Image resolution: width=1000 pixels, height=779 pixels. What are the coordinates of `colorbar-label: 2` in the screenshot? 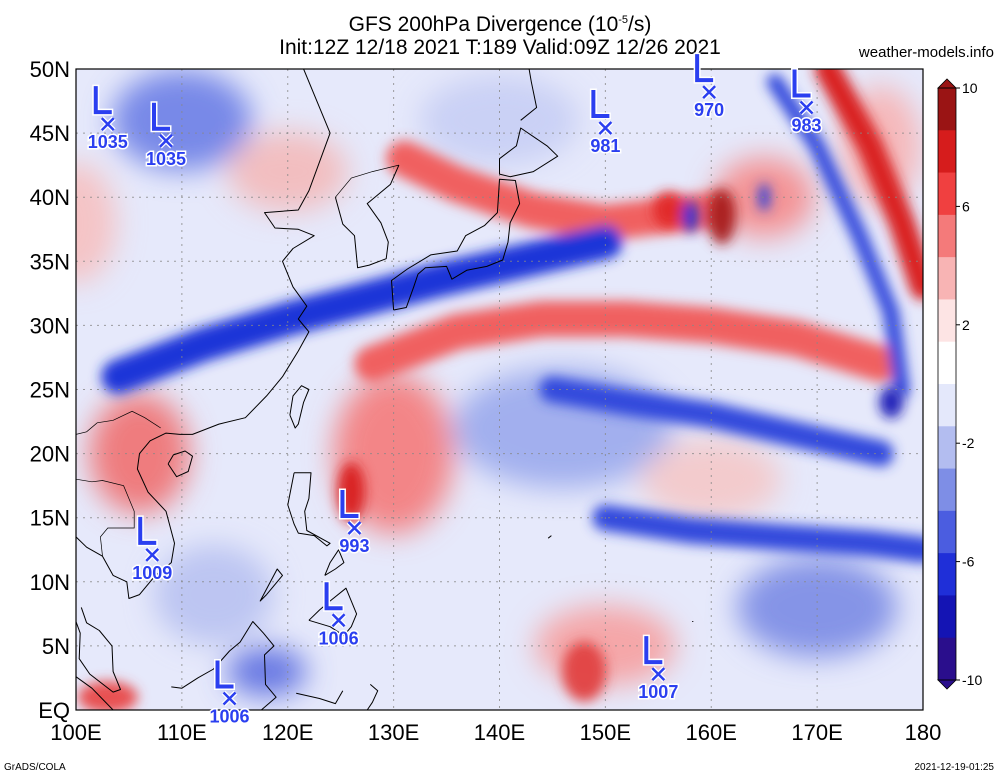 It's located at (966, 325).